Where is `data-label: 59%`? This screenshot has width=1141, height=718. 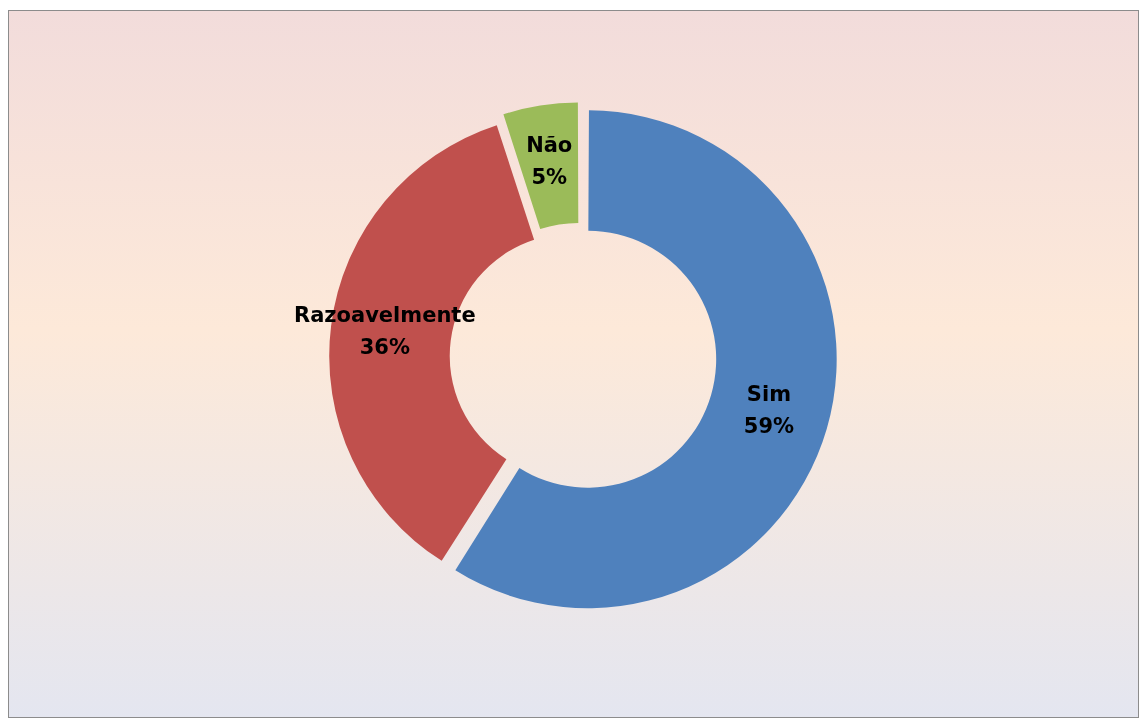
data-label: 59% is located at coordinates (769, 426).